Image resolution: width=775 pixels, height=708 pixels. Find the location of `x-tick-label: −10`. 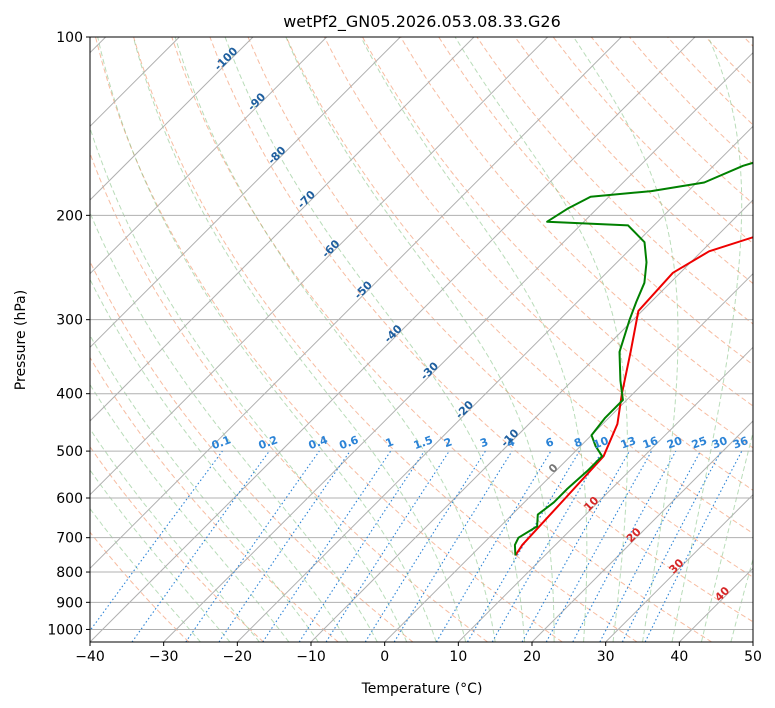

x-tick-label: −10 is located at coordinates (311, 657).